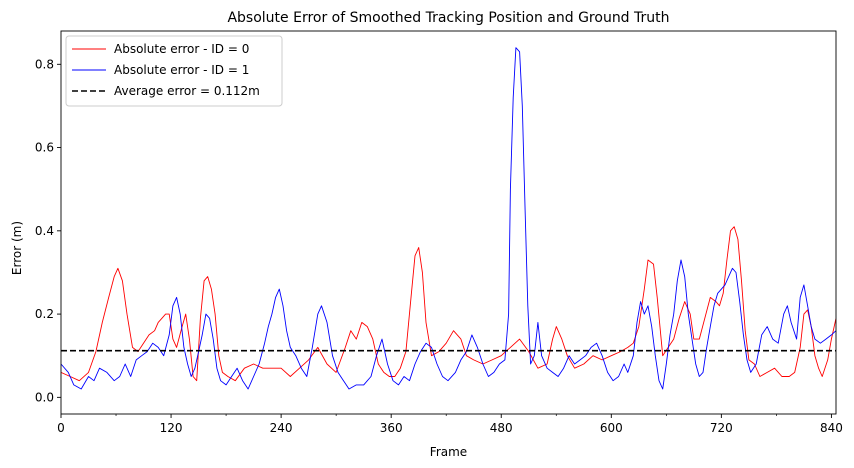  What do you see at coordinates (44, 64) in the screenshot?
I see `y-tick-label: 0.8` at bounding box center [44, 64].